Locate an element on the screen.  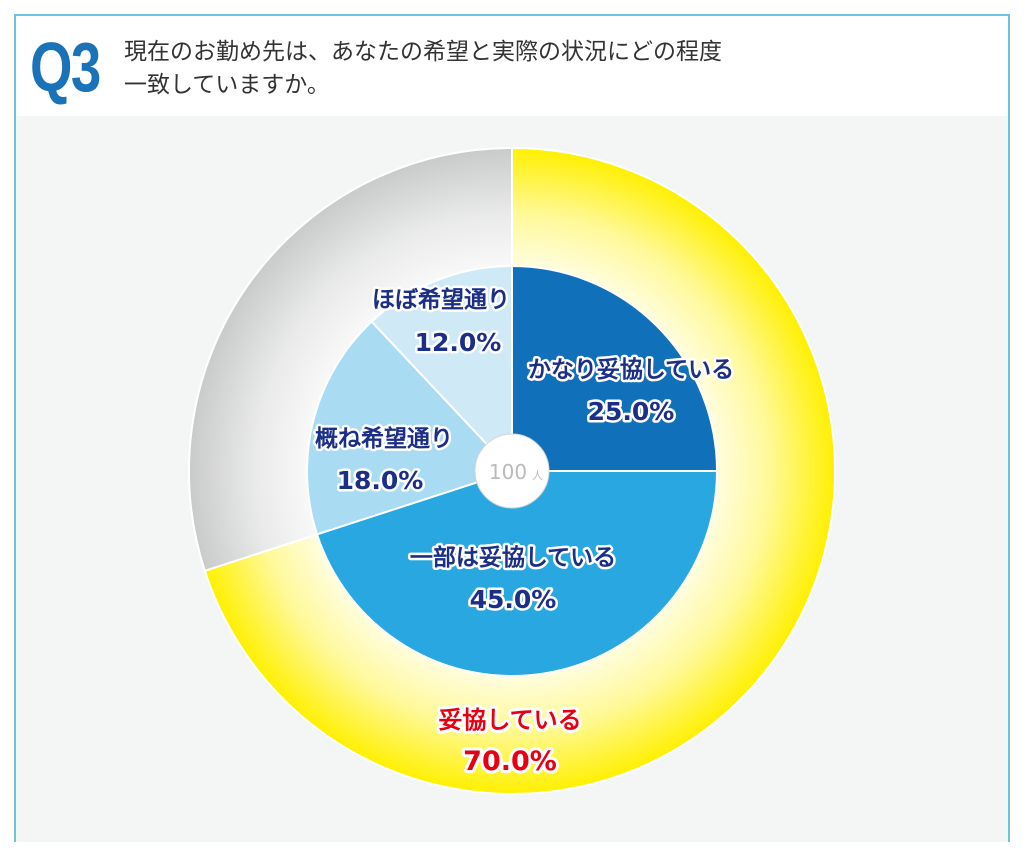
slice-label-ichibu: 一部は妥協している is located at coordinates (513, 557).